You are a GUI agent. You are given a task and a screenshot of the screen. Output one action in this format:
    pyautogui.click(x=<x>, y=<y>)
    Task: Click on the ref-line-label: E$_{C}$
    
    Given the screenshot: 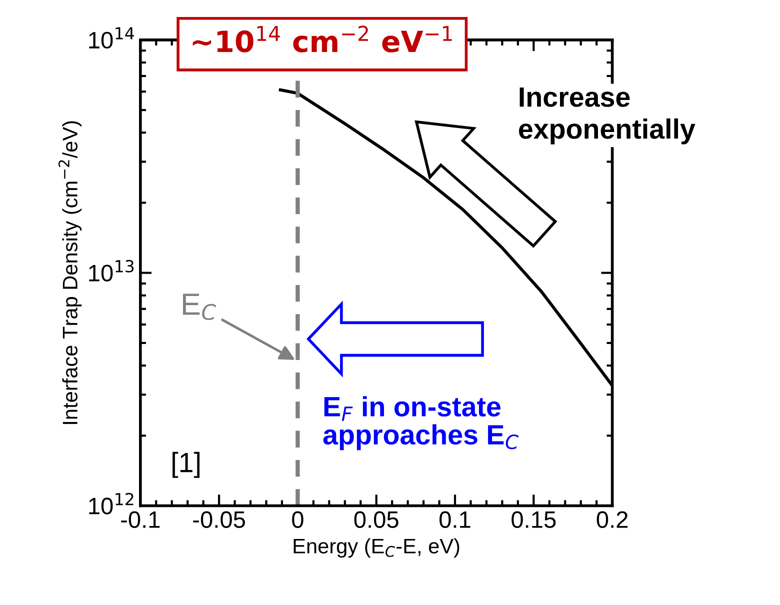 What is the action you would take?
    pyautogui.click(x=199, y=307)
    